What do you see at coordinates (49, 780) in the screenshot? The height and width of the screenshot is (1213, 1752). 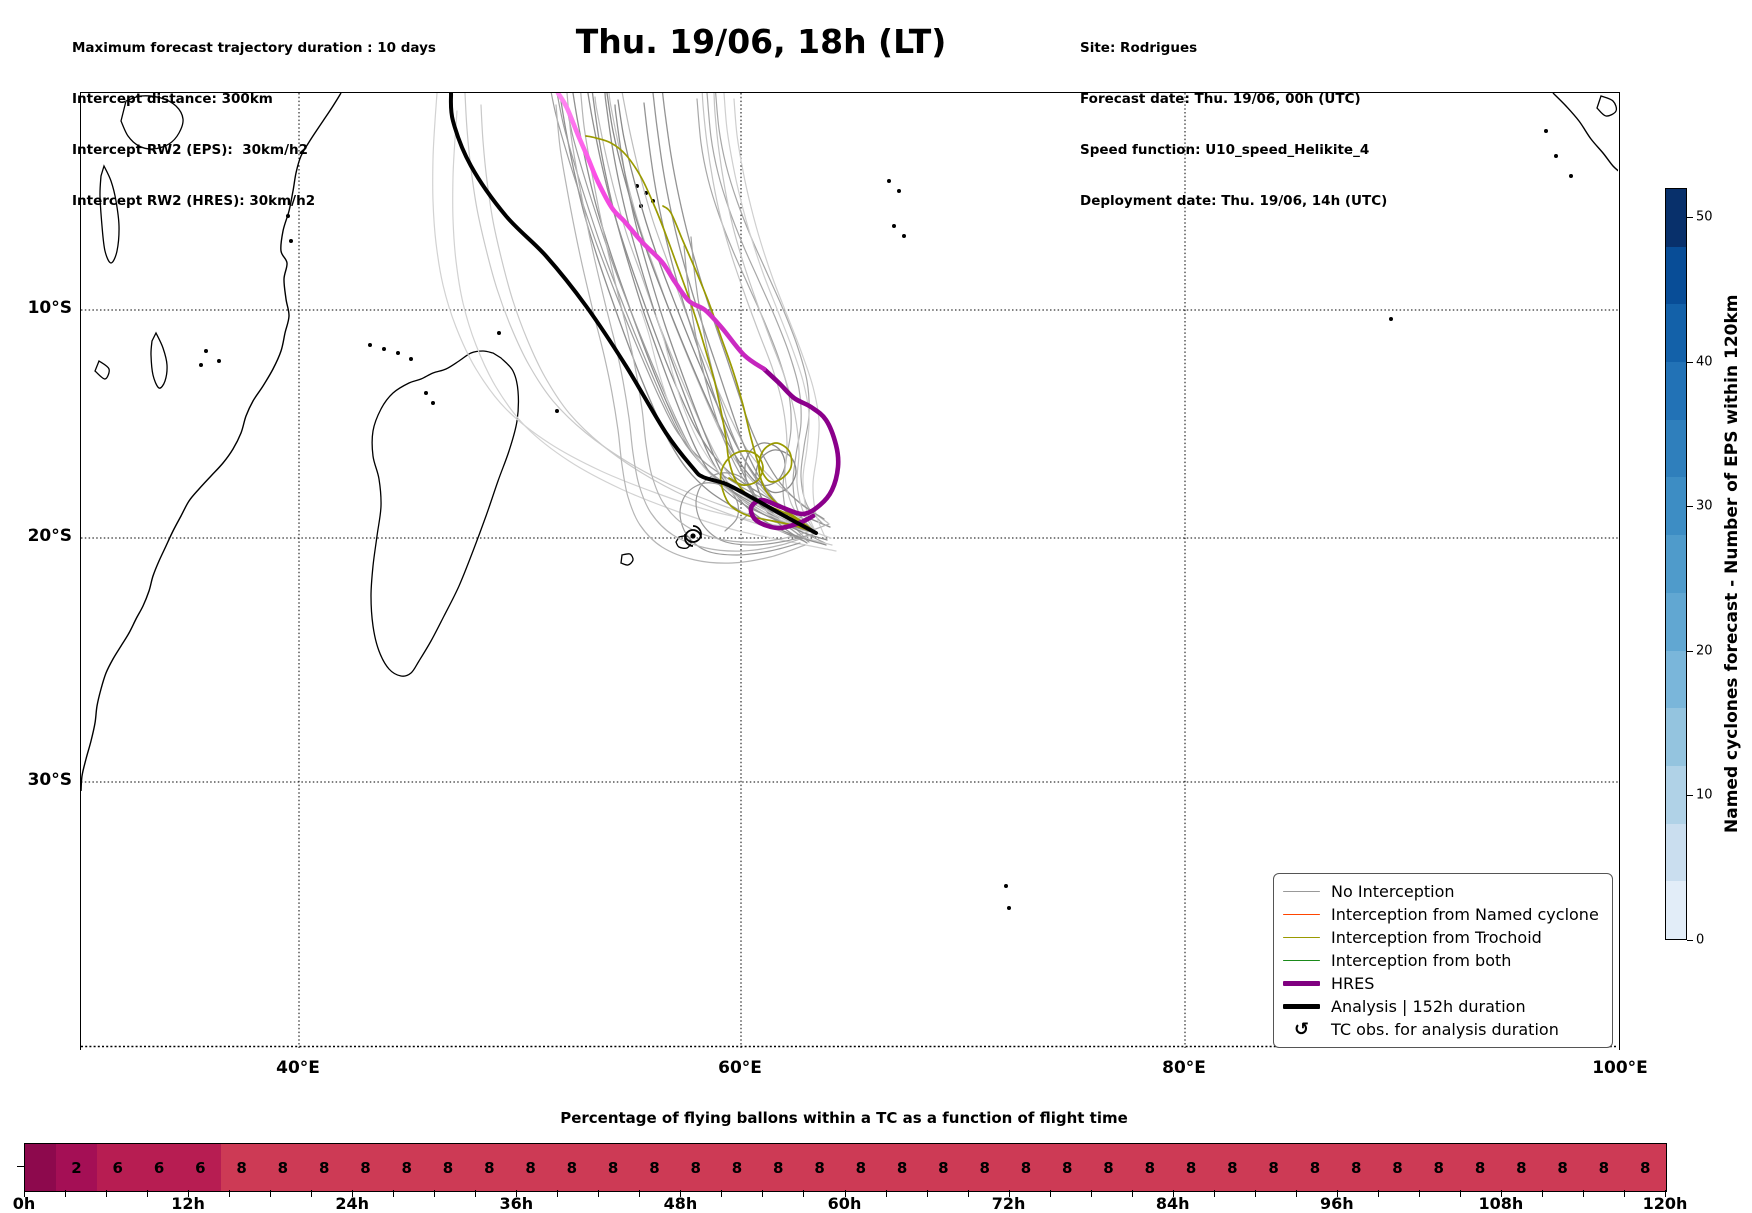 I see `lat-label: 30°S` at bounding box center [49, 780].